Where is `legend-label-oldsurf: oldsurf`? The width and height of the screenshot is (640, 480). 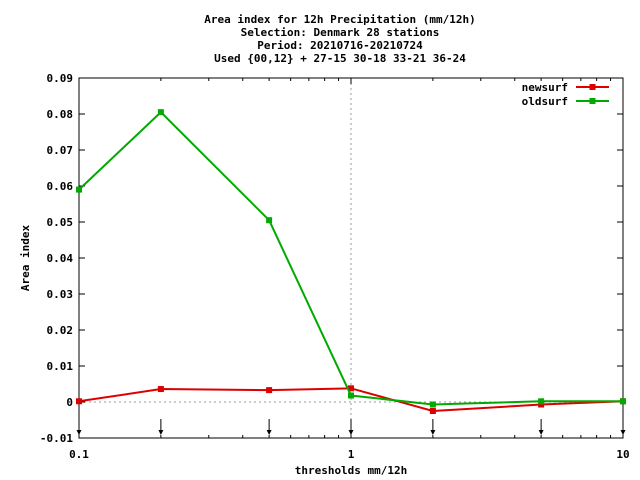
legend-label-oldsurf: oldsurf is located at coordinates (545, 101).